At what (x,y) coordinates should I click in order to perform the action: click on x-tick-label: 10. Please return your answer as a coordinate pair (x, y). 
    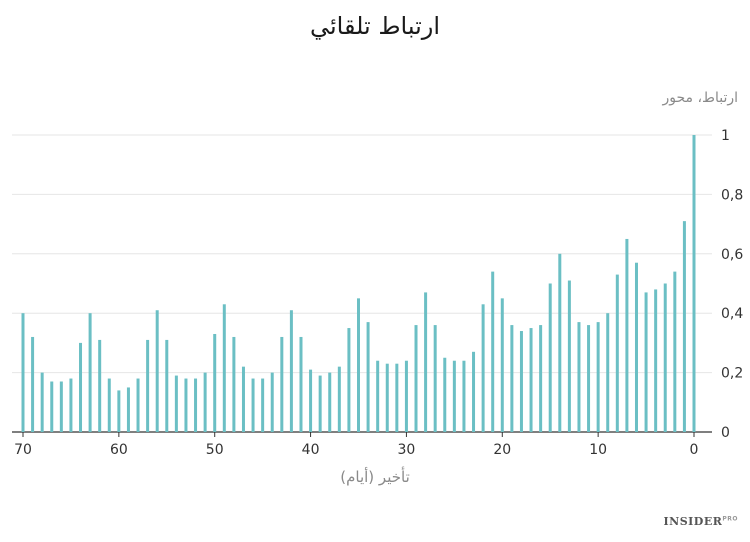
    Looking at the image, I should click on (598, 450).